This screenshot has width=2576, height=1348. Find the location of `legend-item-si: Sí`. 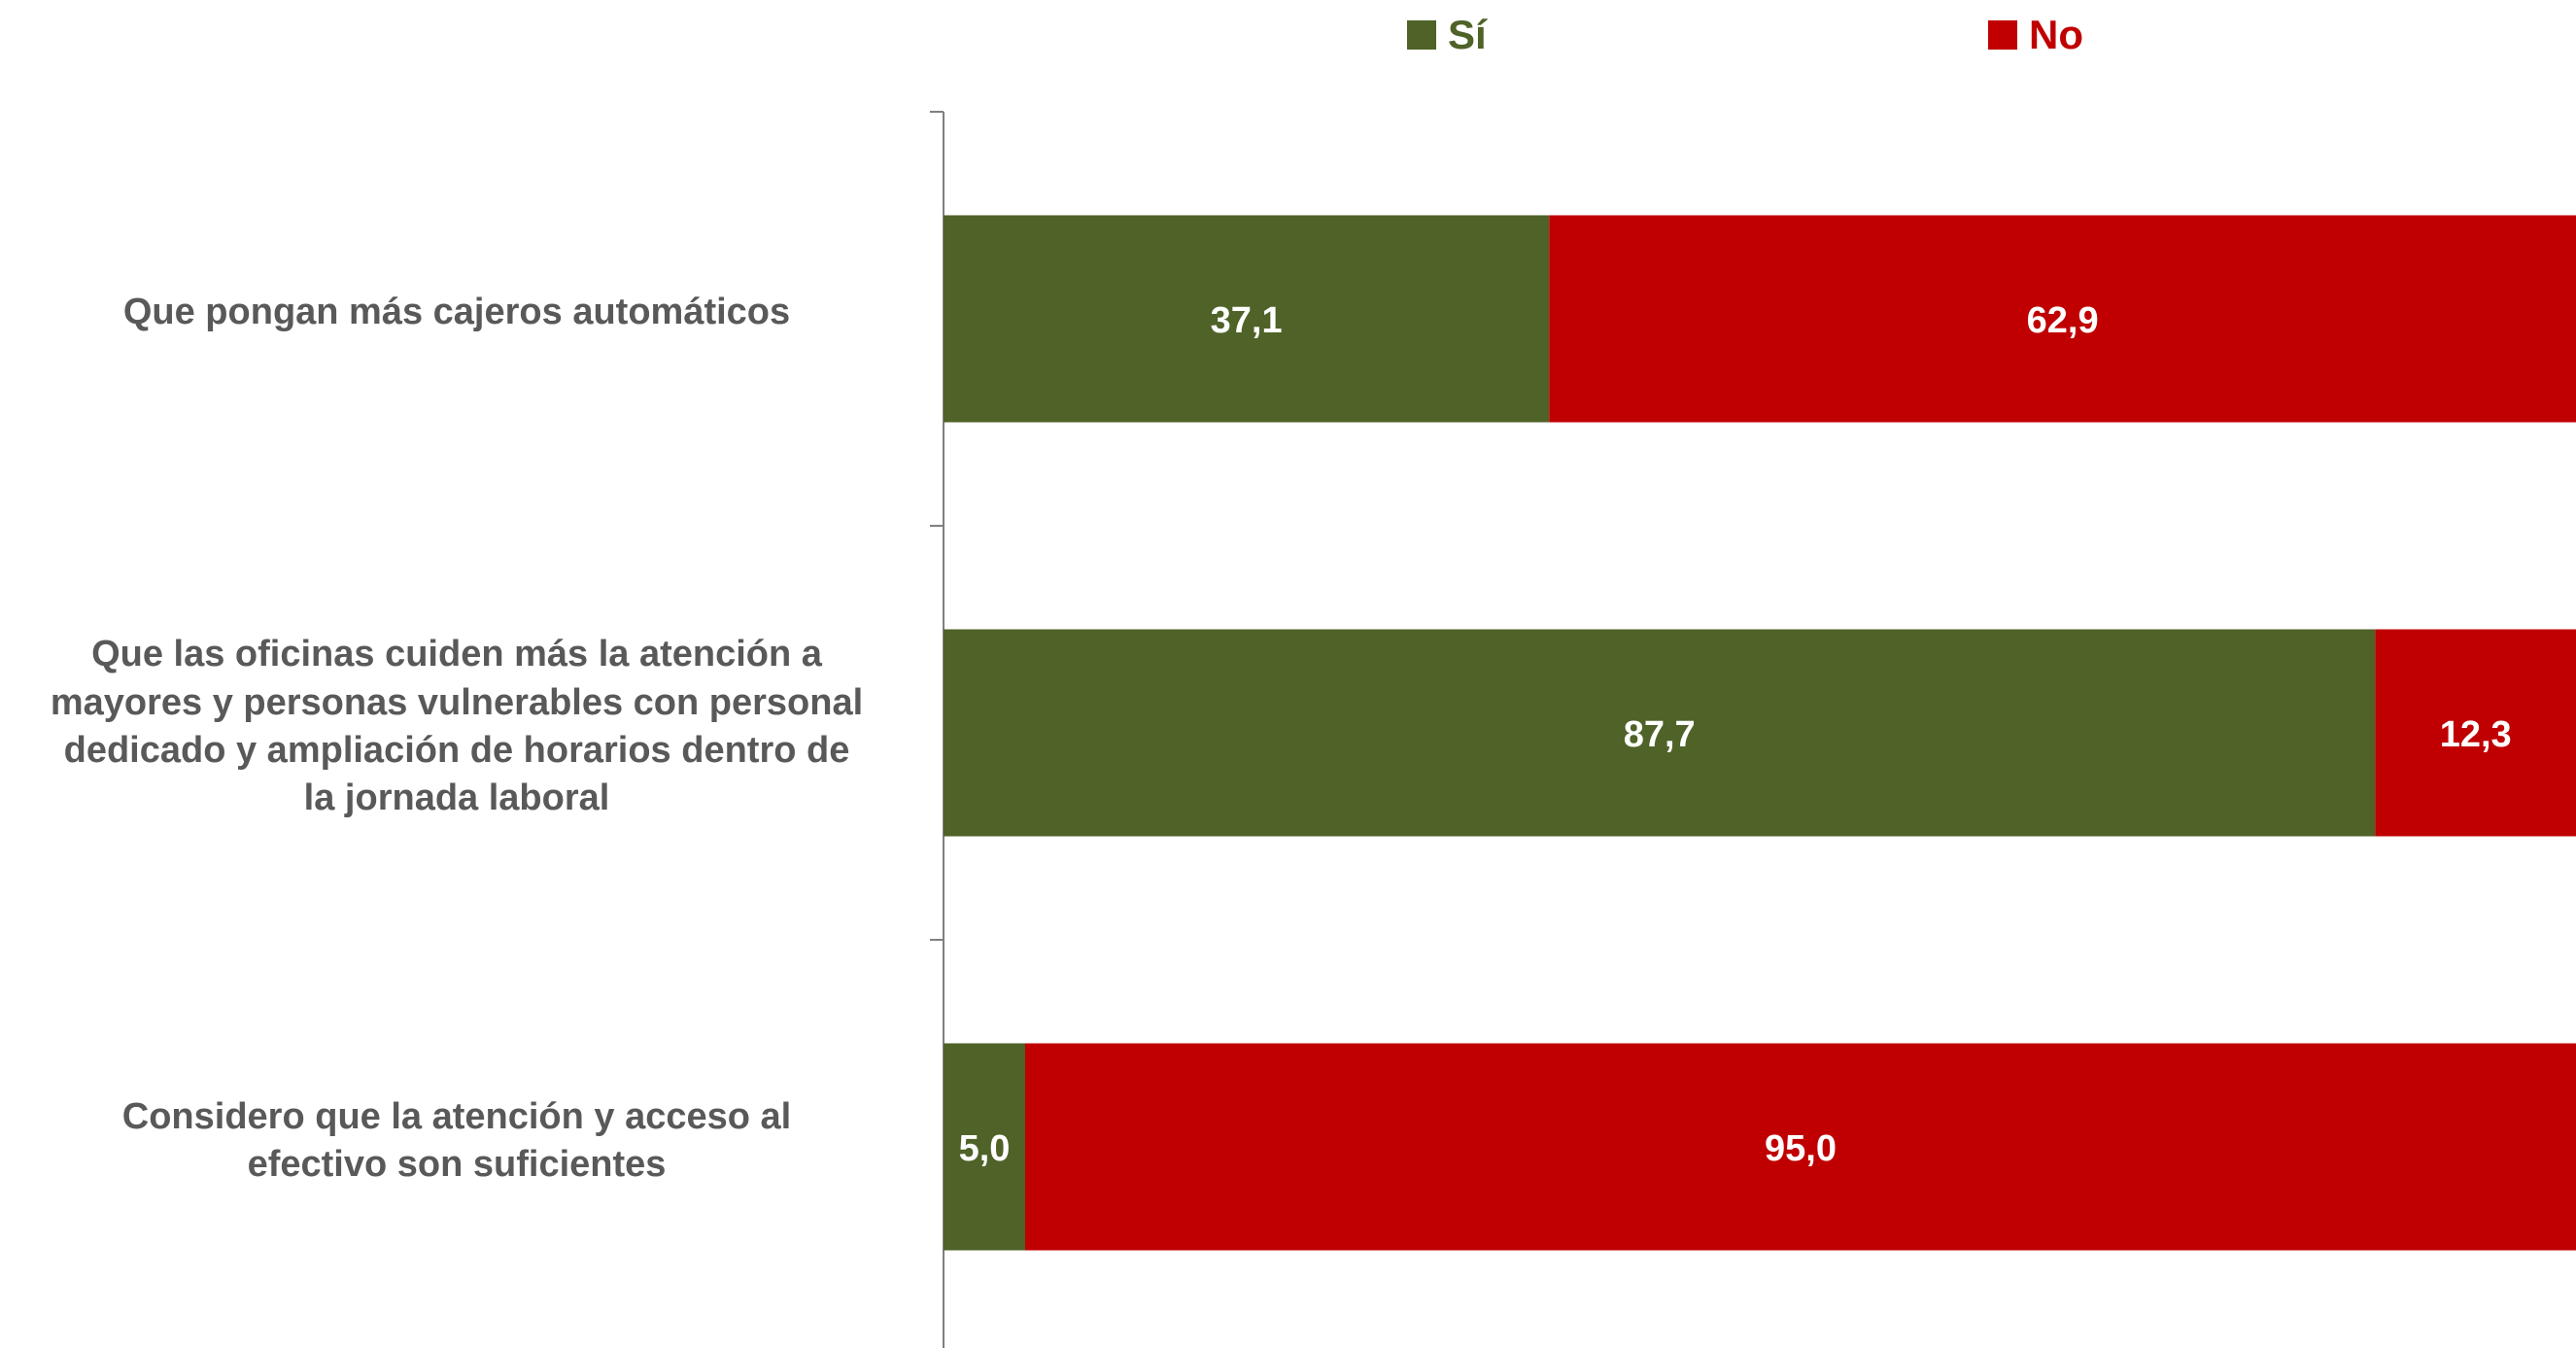

legend-item-si: Sí is located at coordinates (1447, 35).